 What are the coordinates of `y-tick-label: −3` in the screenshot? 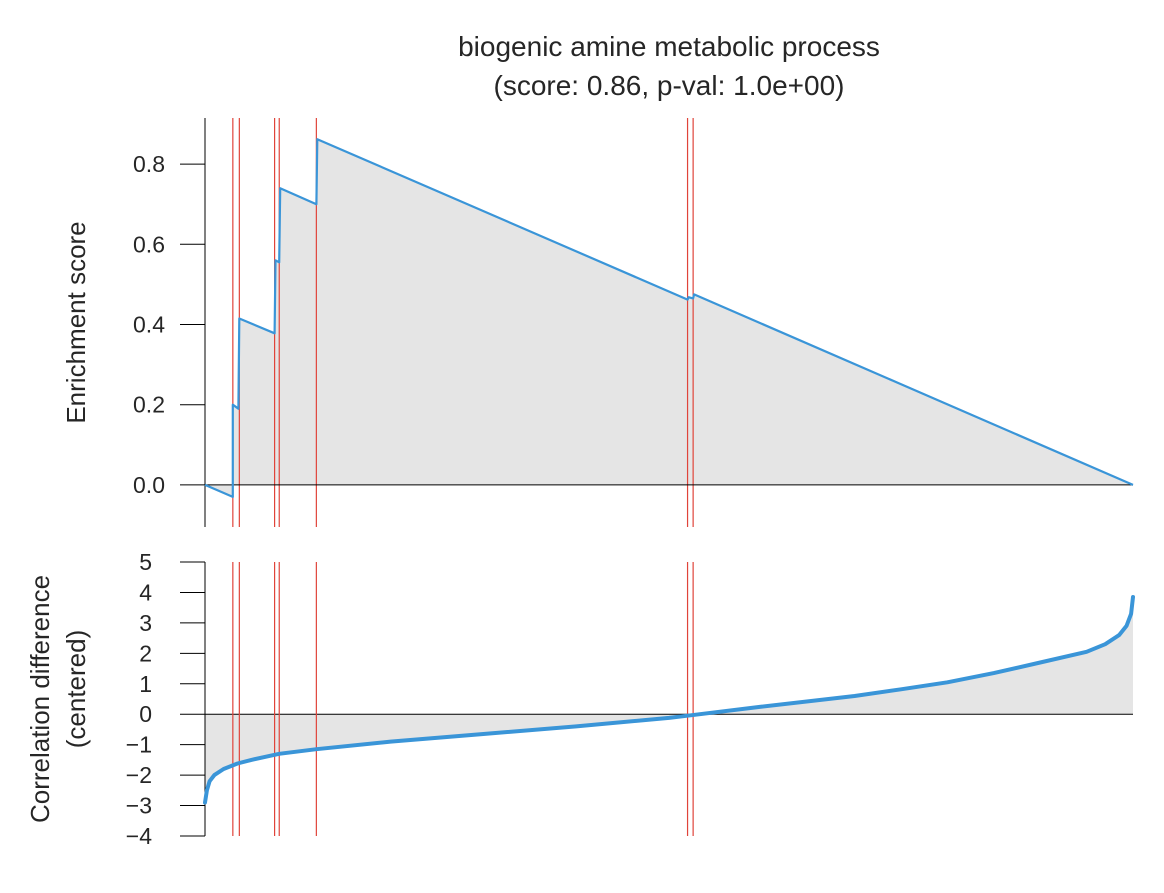 It's located at (139, 806).